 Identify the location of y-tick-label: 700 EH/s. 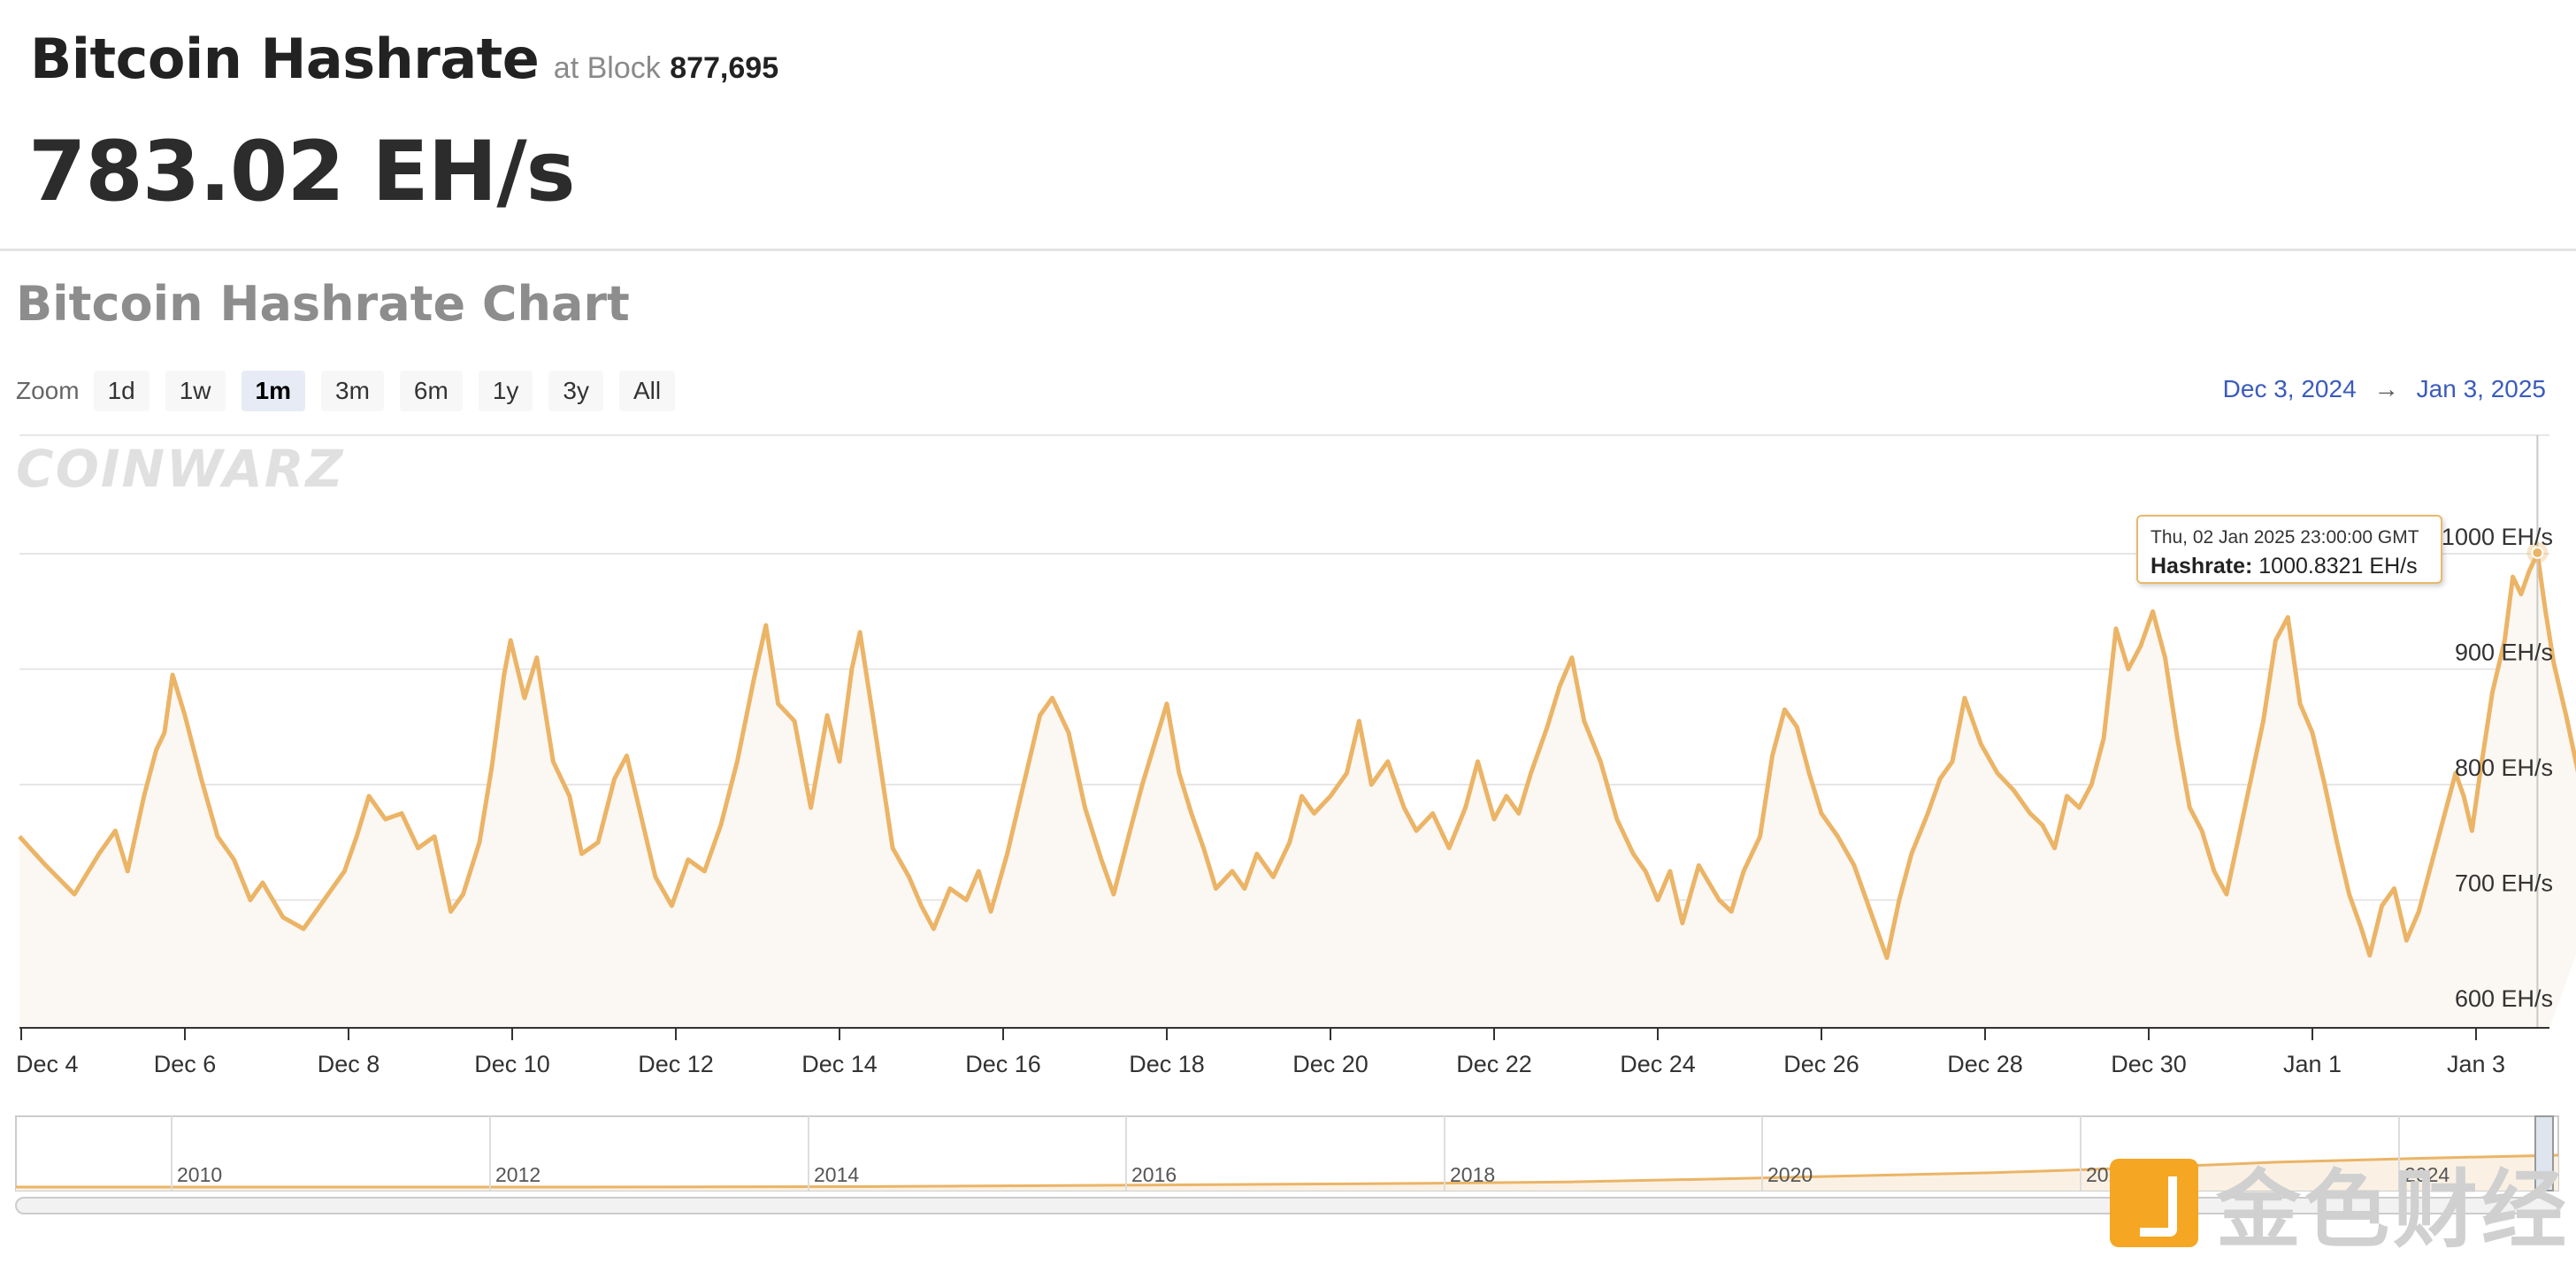
(2504, 883).